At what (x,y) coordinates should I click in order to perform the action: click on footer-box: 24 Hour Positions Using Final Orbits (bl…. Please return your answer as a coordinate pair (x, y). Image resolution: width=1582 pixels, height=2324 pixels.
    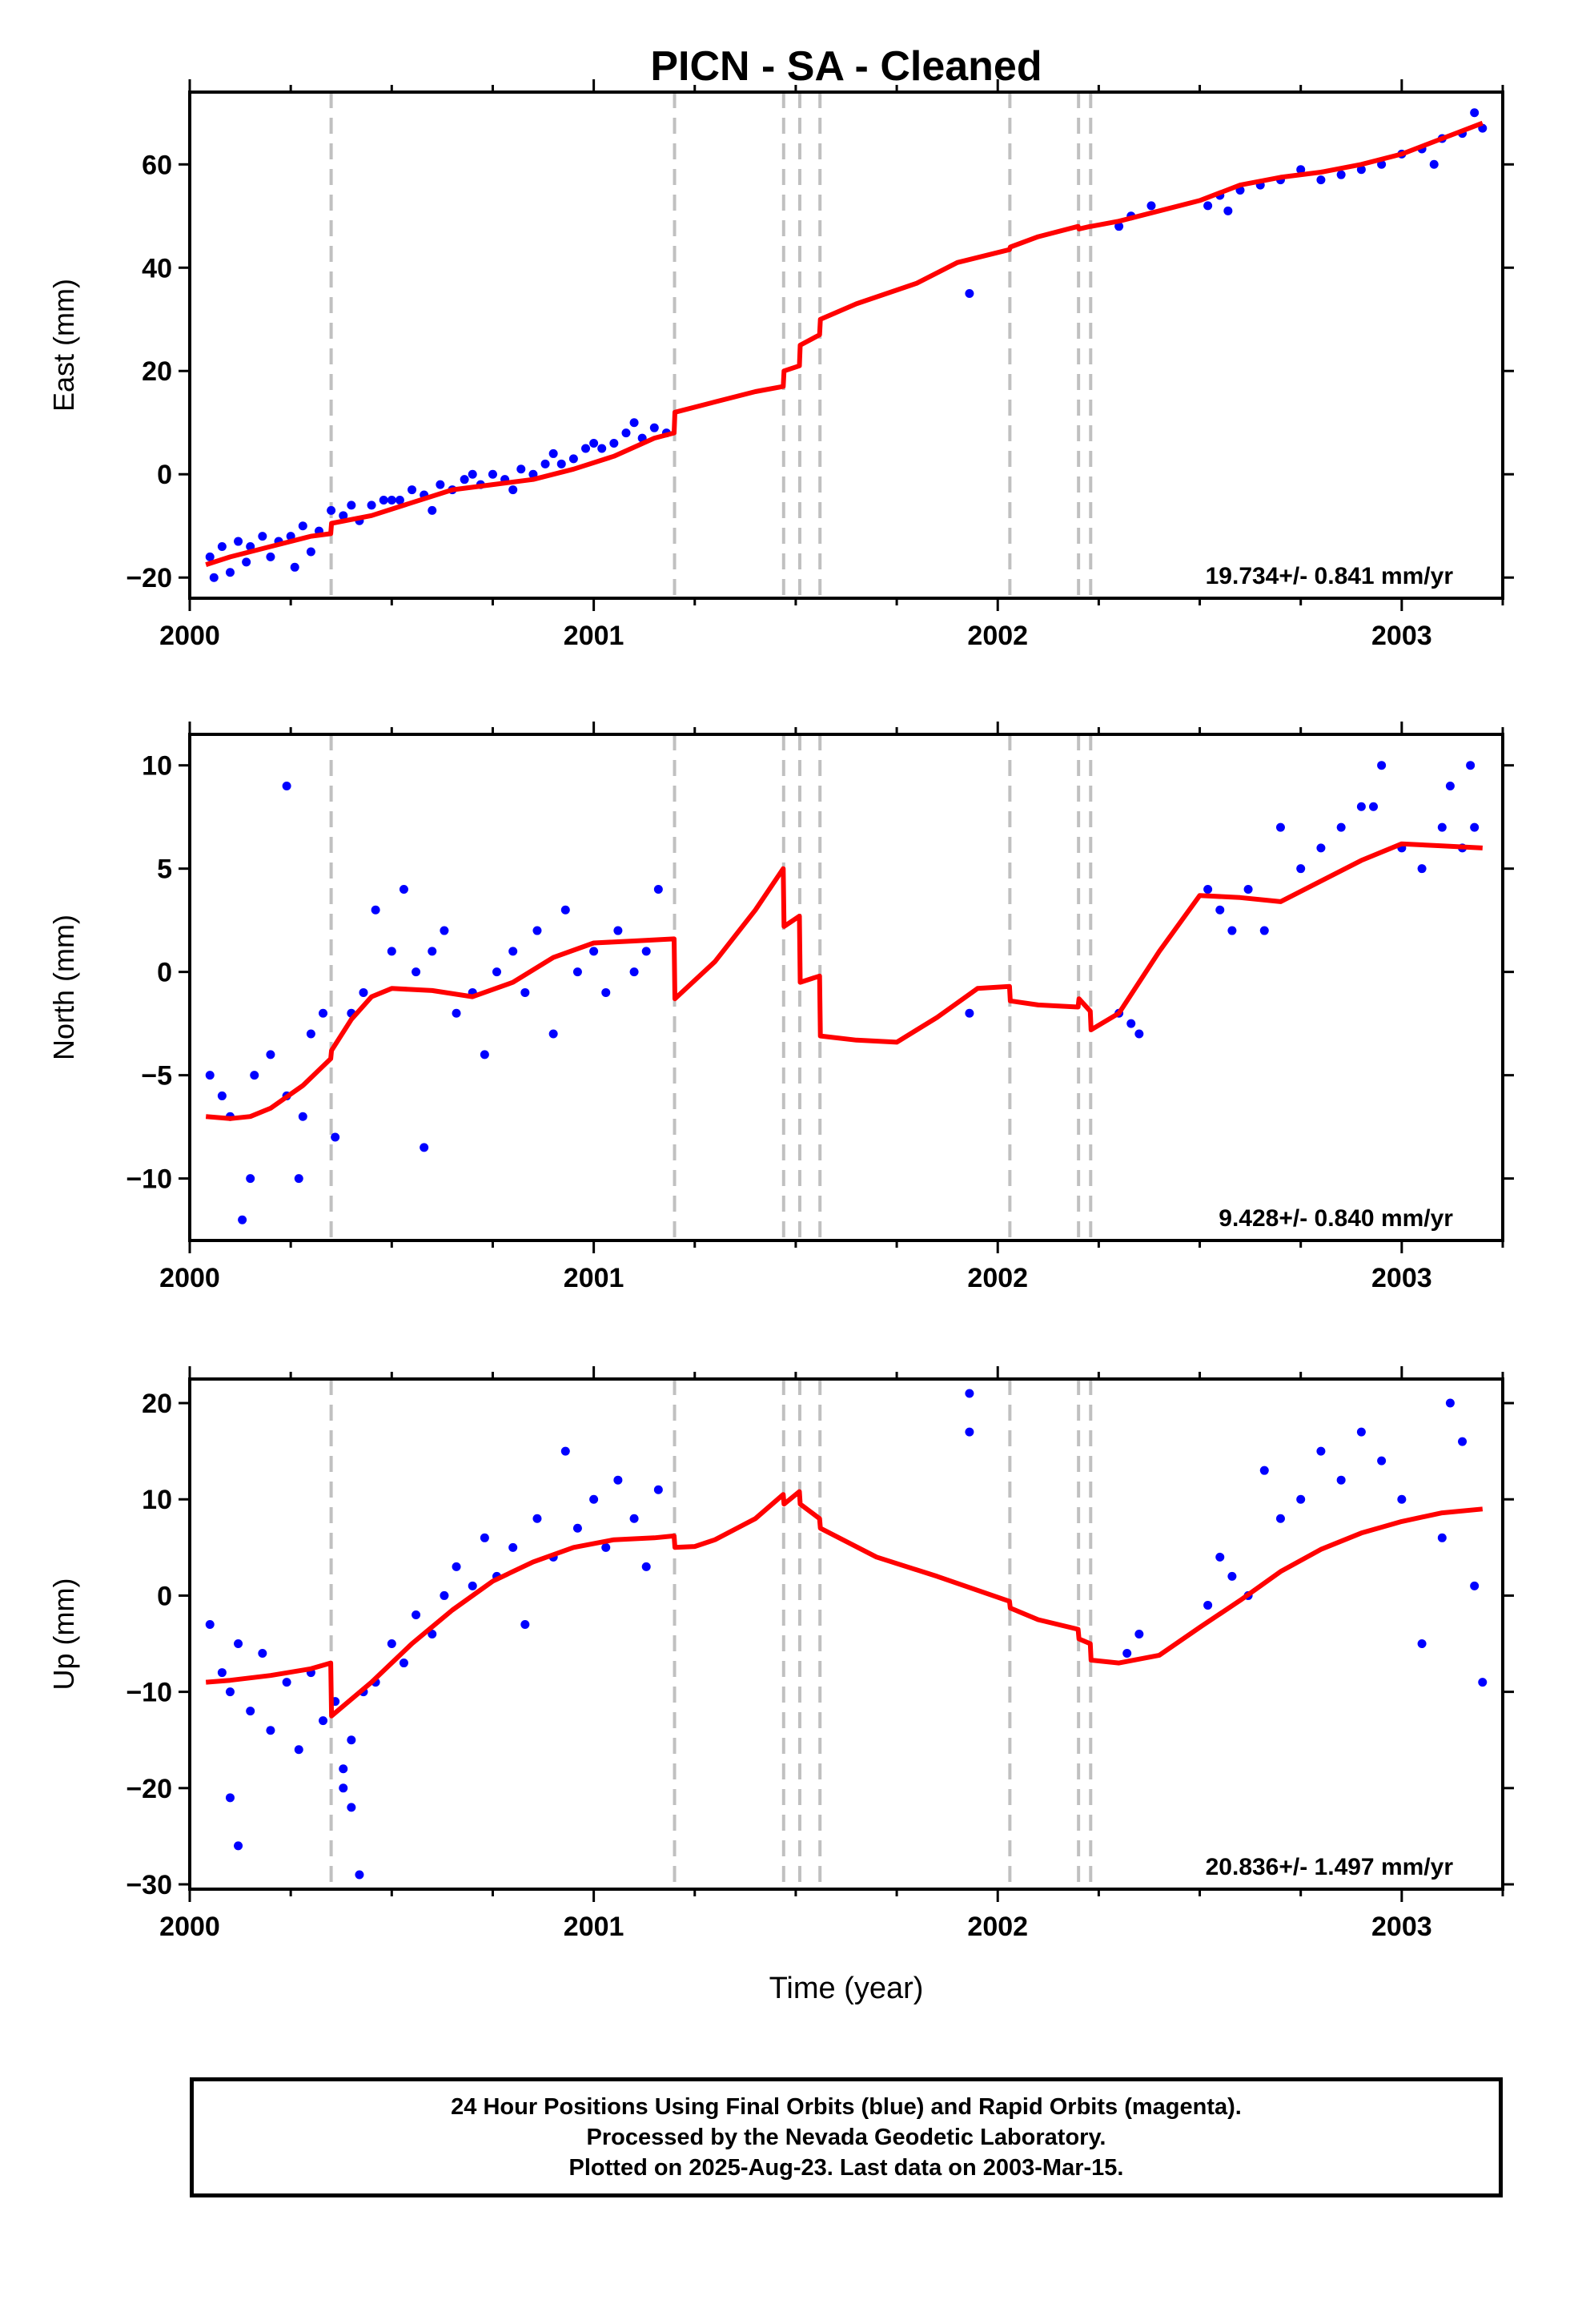
    Looking at the image, I should click on (847, 2137).